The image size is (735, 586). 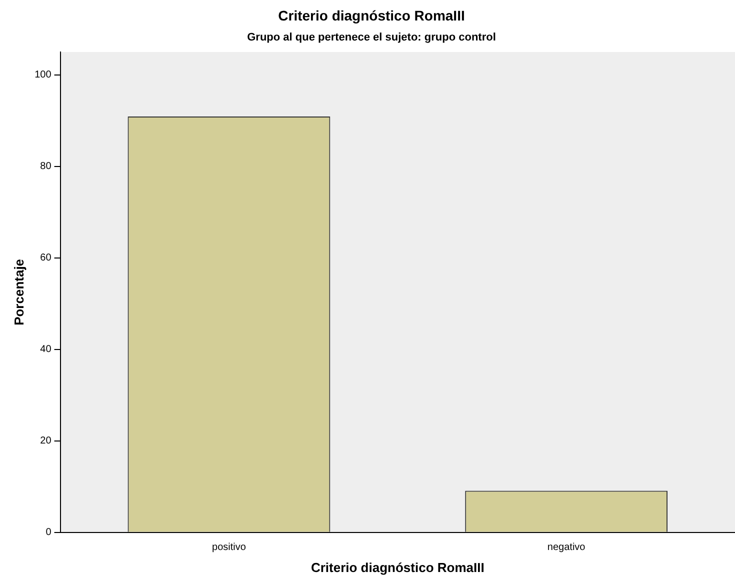 What do you see at coordinates (566, 548) in the screenshot?
I see `x-tick-label: negativo` at bounding box center [566, 548].